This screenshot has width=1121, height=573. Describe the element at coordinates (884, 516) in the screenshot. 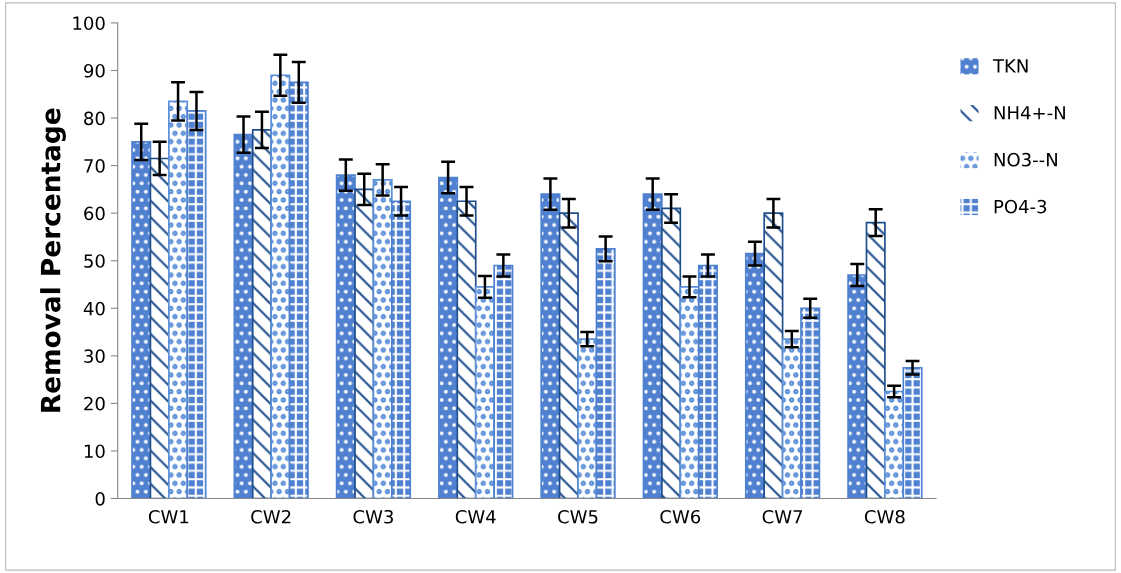

I see `x-tick-label: CW8` at that location.